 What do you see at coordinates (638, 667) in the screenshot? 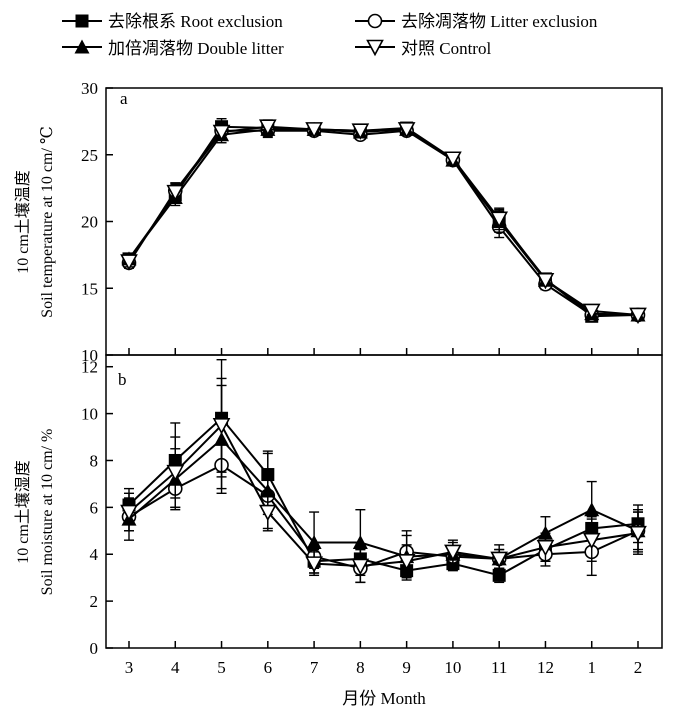
I see `x-tick-label: 2` at bounding box center [638, 667].